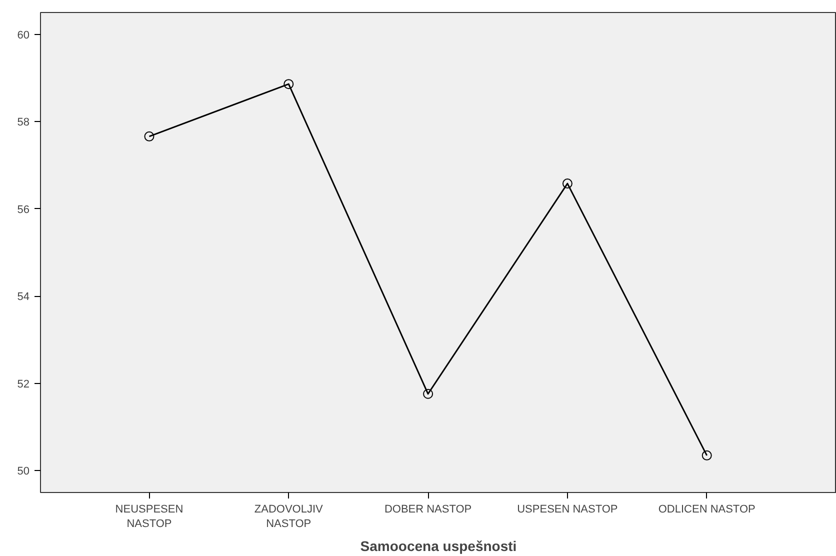  What do you see at coordinates (23, 122) in the screenshot?
I see `y-tick-label: 58` at bounding box center [23, 122].